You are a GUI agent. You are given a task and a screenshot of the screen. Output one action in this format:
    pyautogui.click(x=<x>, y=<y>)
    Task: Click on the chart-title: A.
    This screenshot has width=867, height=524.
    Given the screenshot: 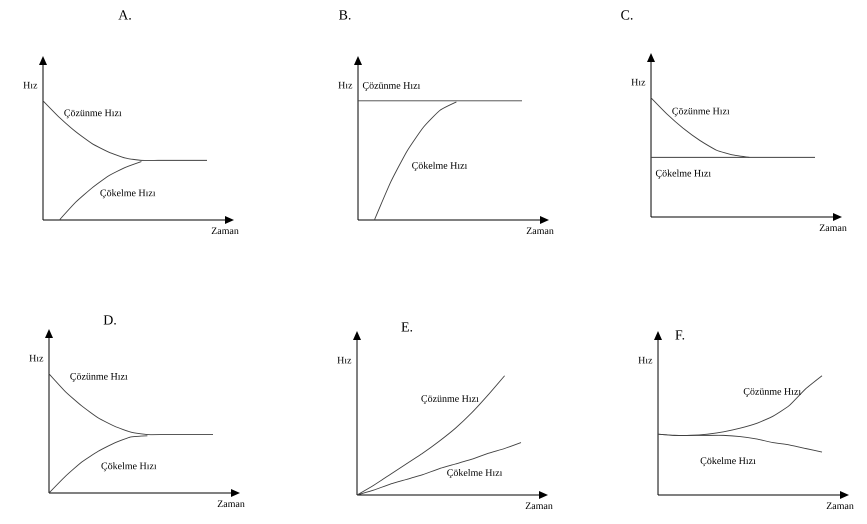 What is the action you would take?
    pyautogui.click(x=124, y=15)
    